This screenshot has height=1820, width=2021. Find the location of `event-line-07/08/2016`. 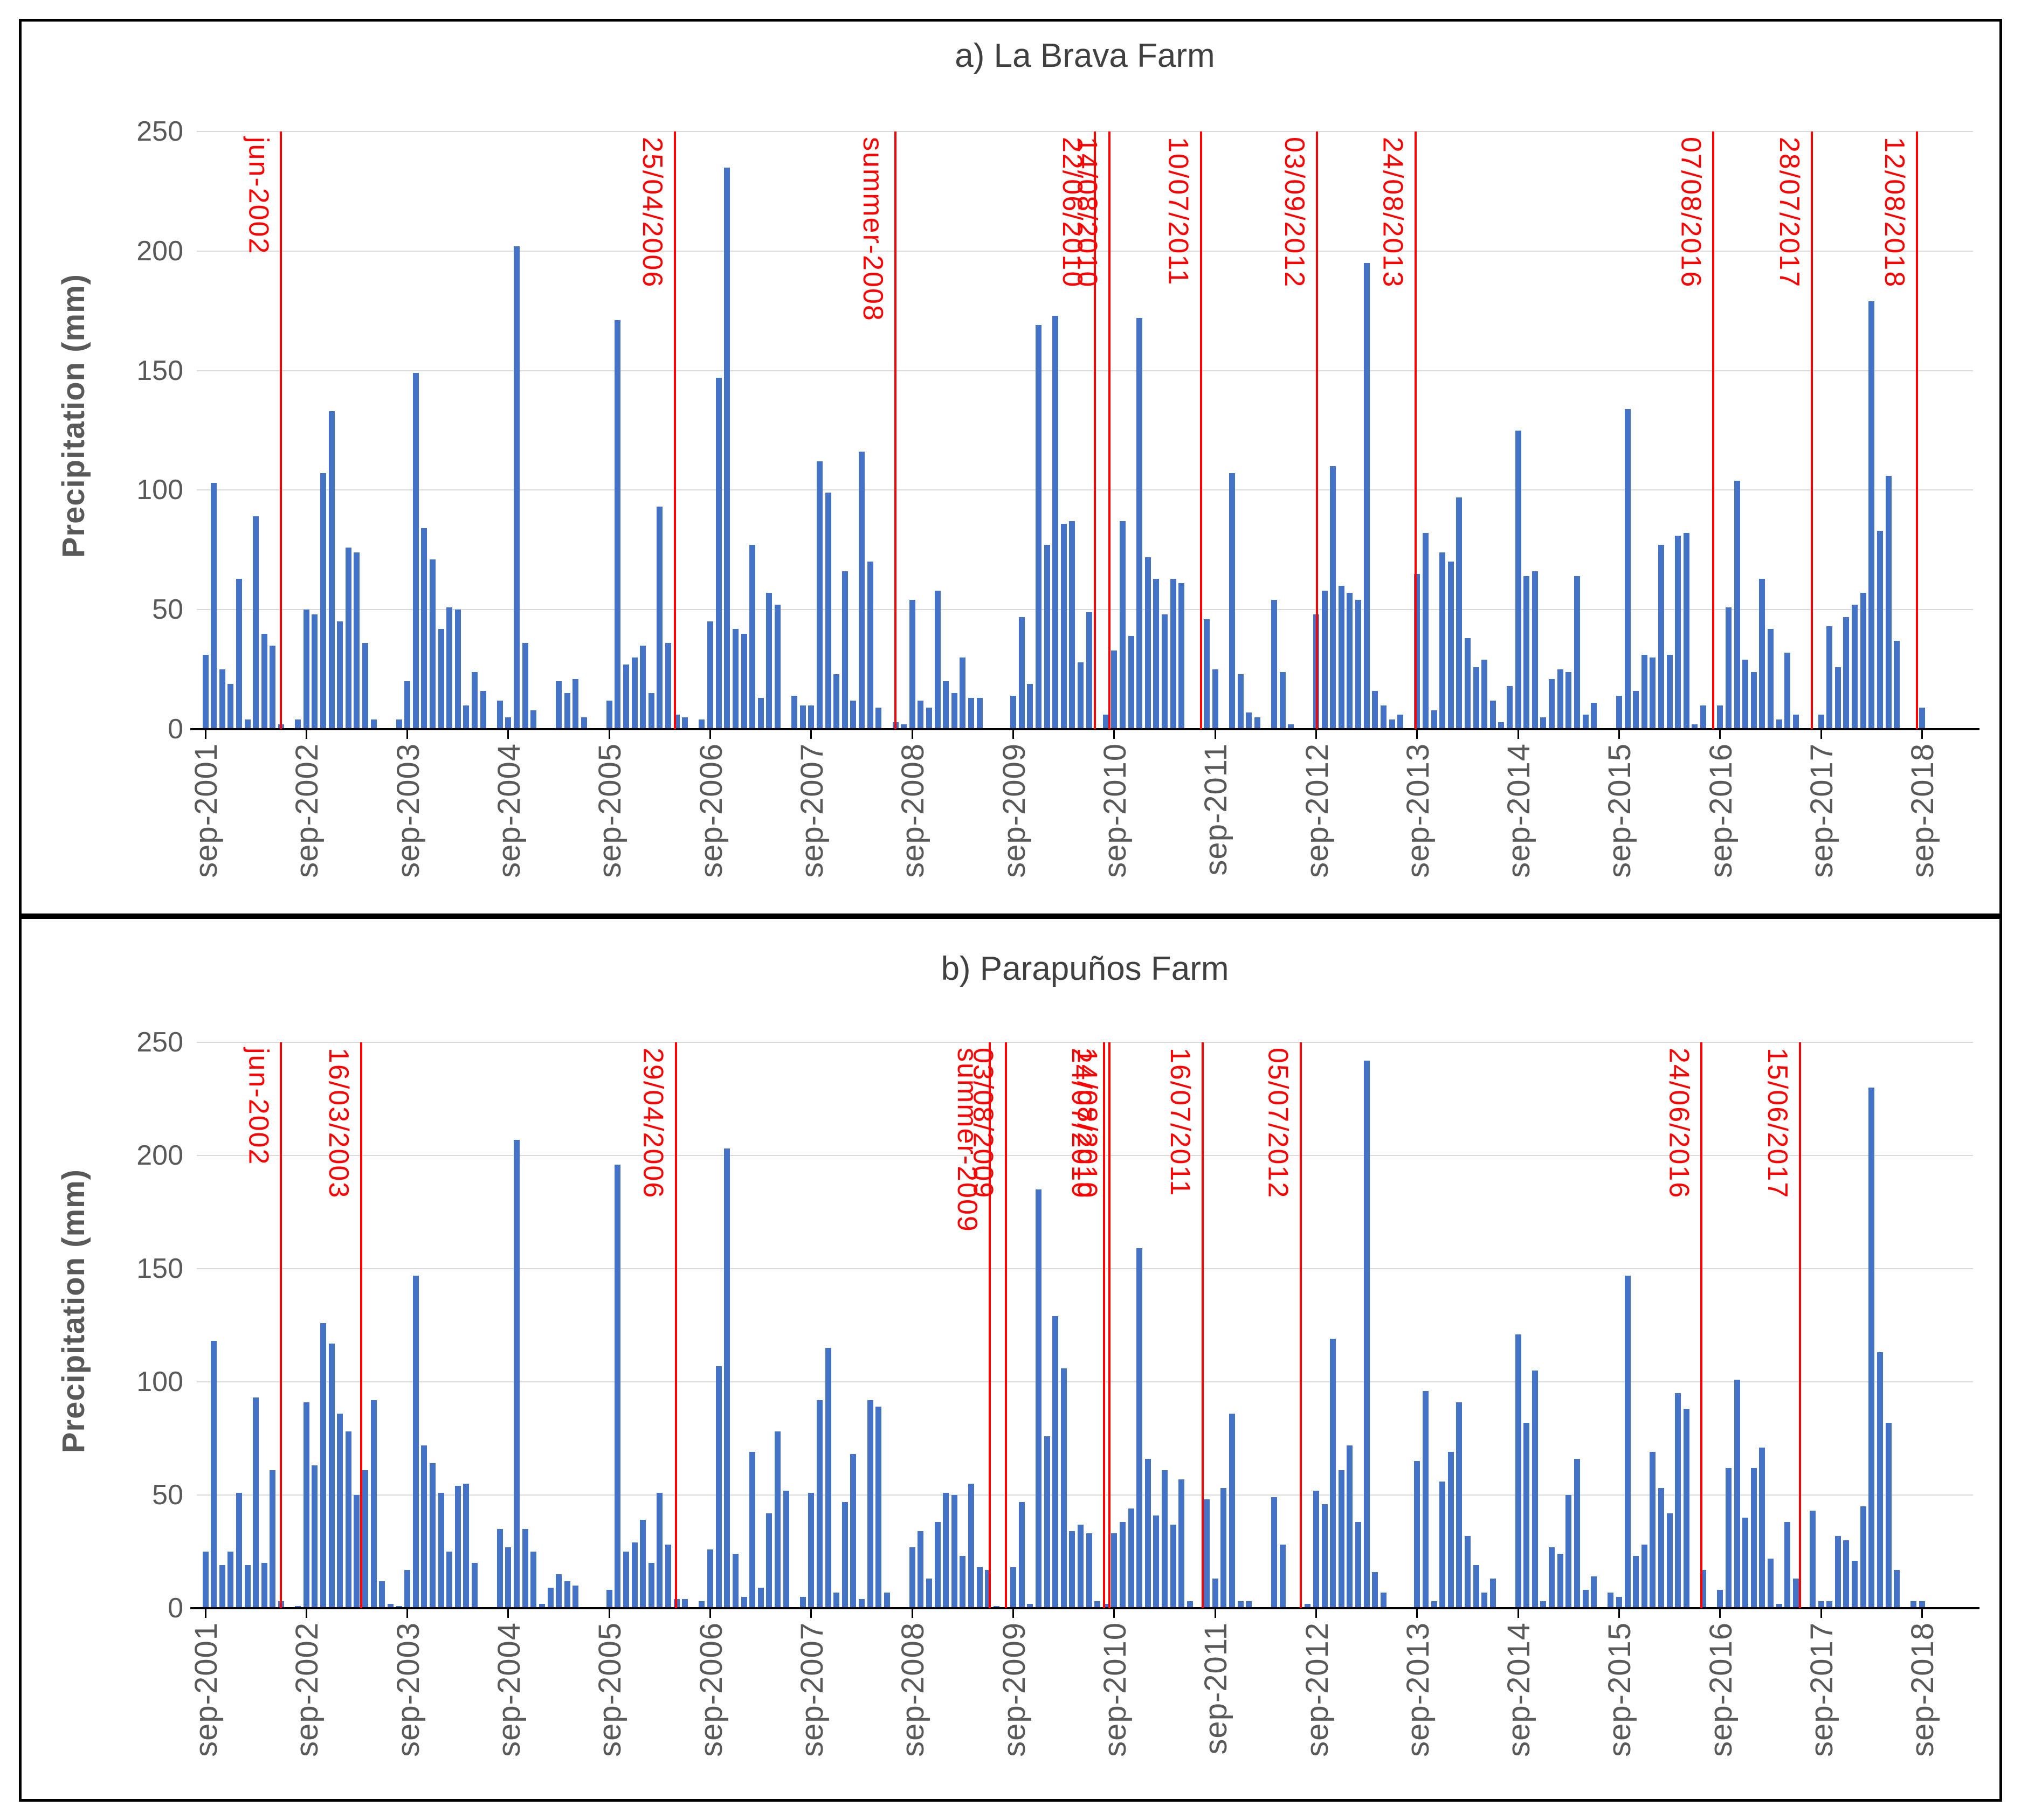

event-line-07/08/2016 is located at coordinates (1713, 430).